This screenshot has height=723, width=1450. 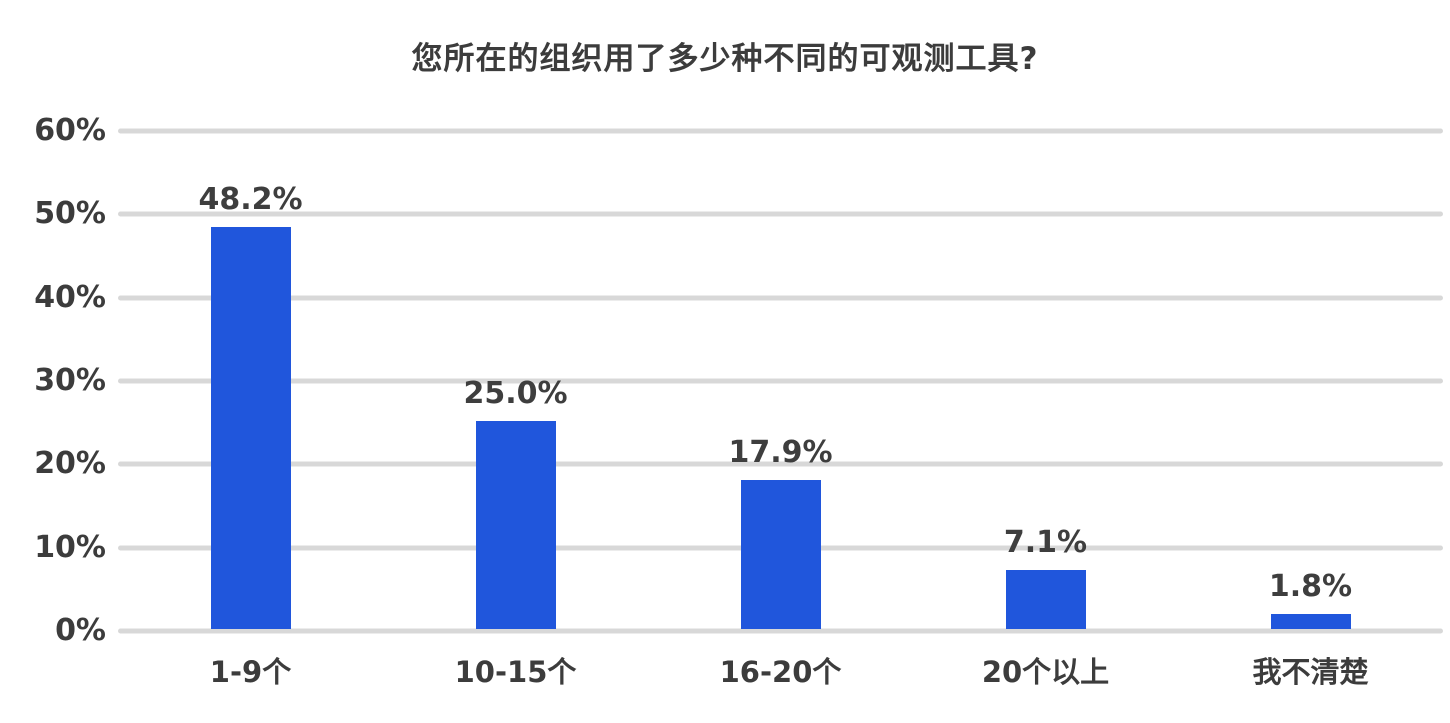 What do you see at coordinates (780, 298) in the screenshot?
I see `gridline-40%` at bounding box center [780, 298].